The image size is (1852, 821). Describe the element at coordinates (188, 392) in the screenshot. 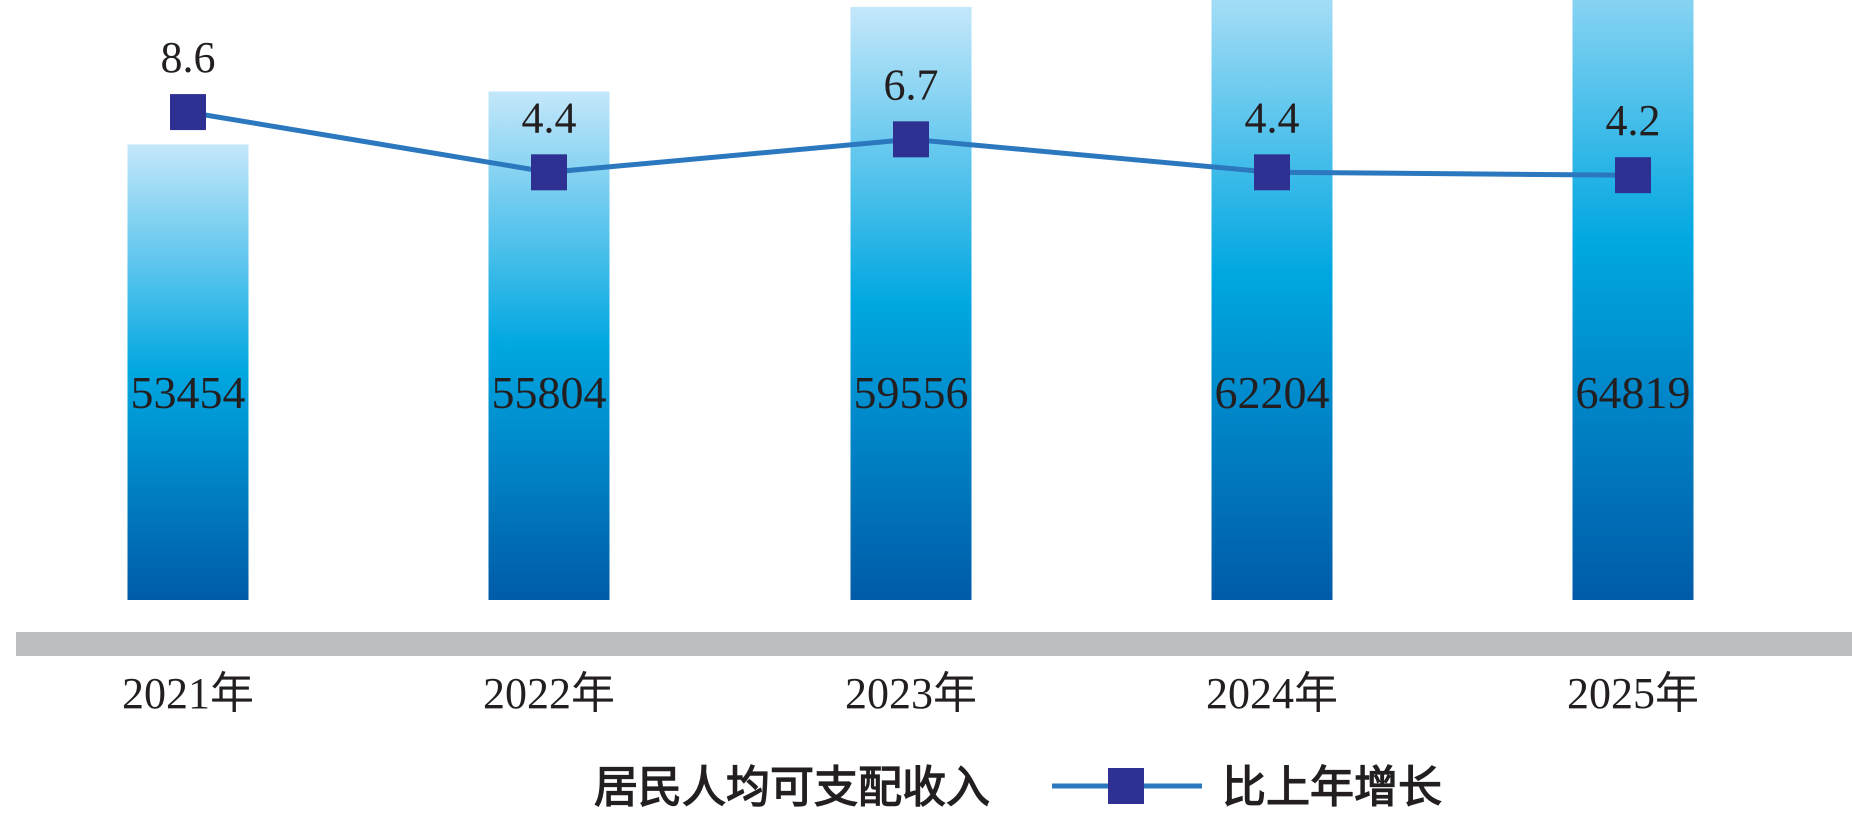

I see `bar-value-label: 53454` at that location.